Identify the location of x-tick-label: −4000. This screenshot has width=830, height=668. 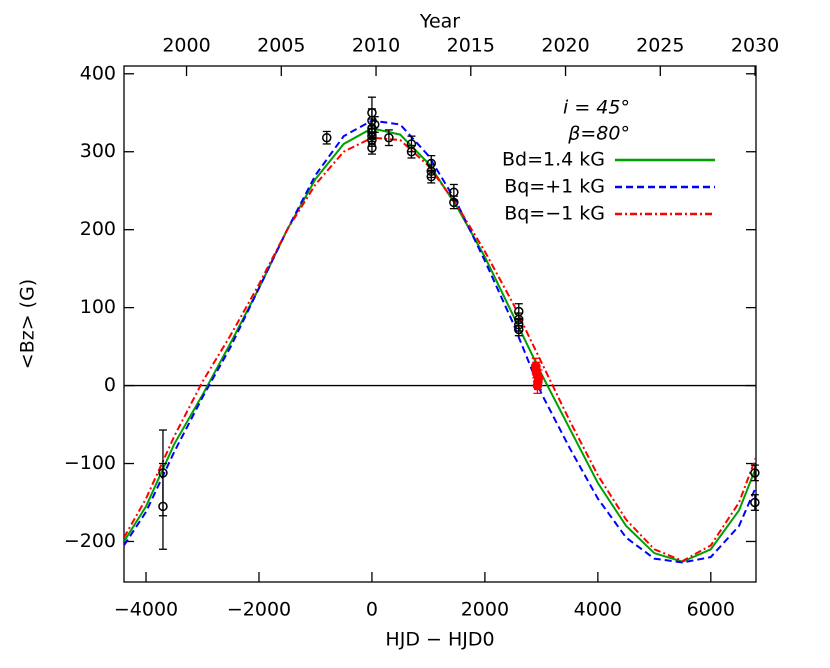
(146, 610).